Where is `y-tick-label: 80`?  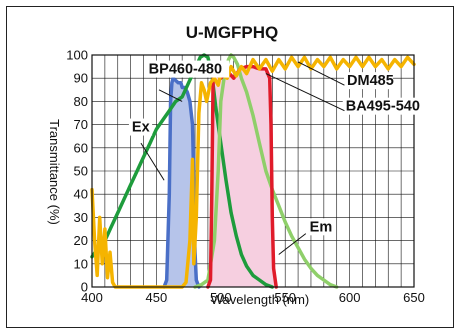
y-tick-label: 80 is located at coordinates (81, 101).